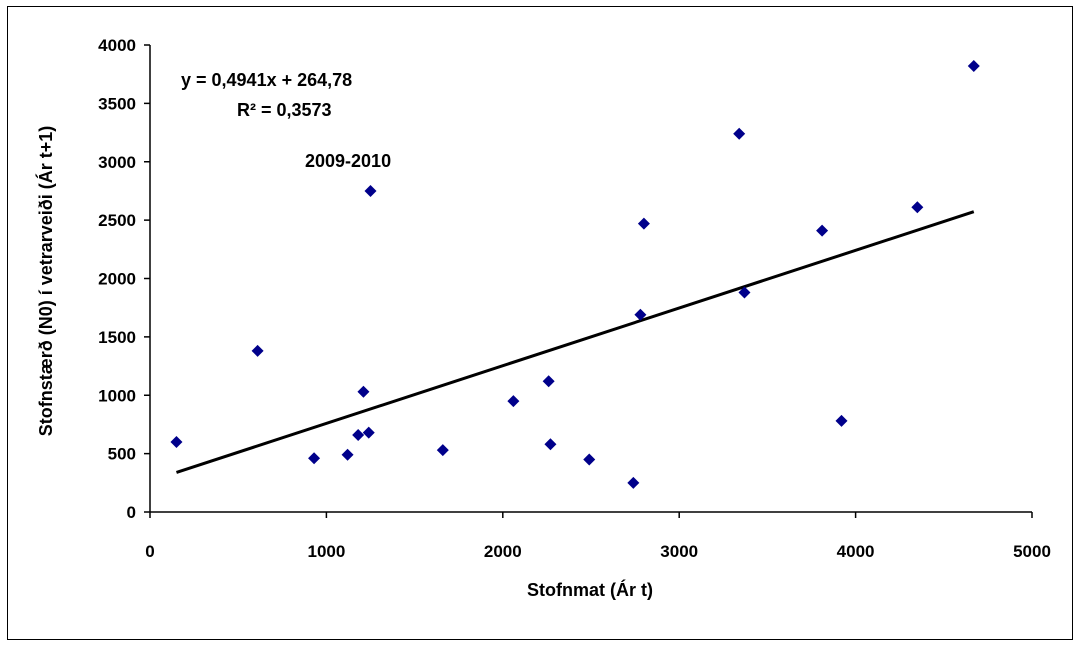 The width and height of the screenshot is (1081, 647). Describe the element at coordinates (117, 162) in the screenshot. I see `y-tick-label: 3000` at that location.